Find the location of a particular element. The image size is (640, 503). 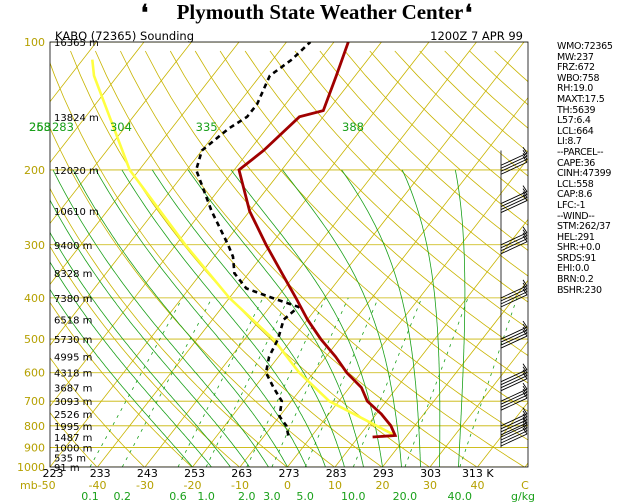

stat-line: WMO:72365 is located at coordinates (585, 46).